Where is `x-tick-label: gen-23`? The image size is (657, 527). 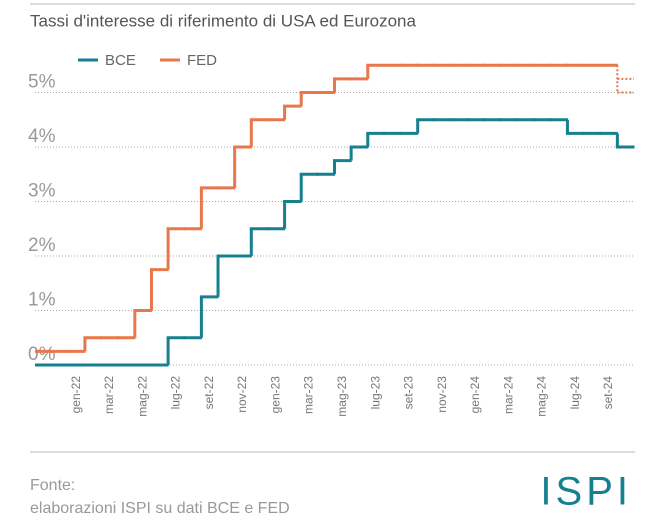 x-tick-label: gen-23 is located at coordinates (275, 395).